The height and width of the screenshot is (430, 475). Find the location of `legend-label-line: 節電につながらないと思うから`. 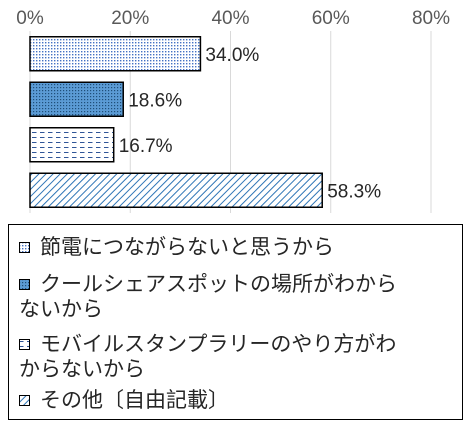

legend-label-line: 節電につながらないと思うから is located at coordinates (187, 247).